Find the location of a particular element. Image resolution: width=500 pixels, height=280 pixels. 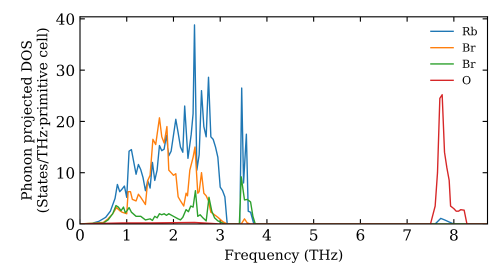

x-tick-label: 1 is located at coordinates (127, 234).